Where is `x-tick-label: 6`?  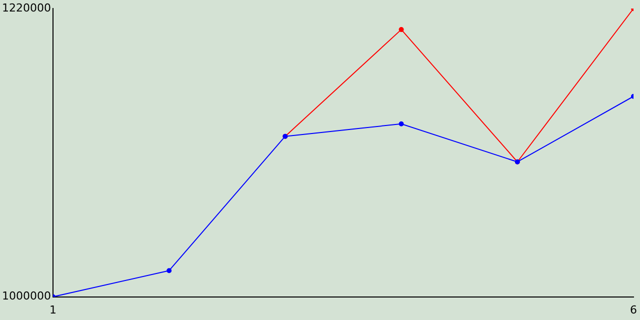
x-tick-label: 6 is located at coordinates (633, 309).